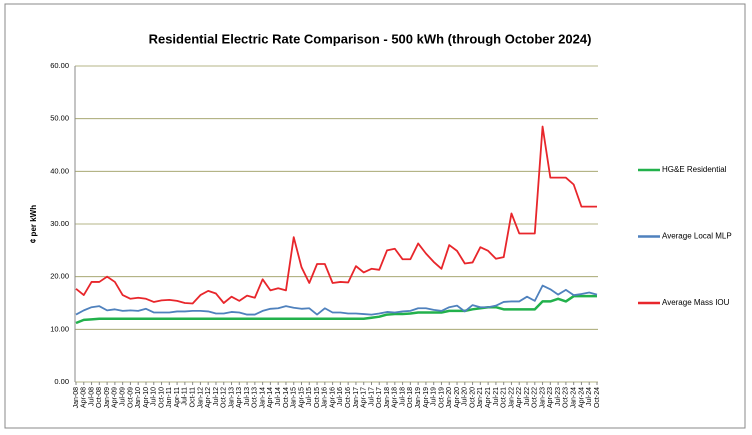 Image resolution: width=752 pixels, height=435 pixels. What do you see at coordinates (480, 398) in the screenshot?
I see `x-tick-label: Jan-21` at bounding box center [480, 398].